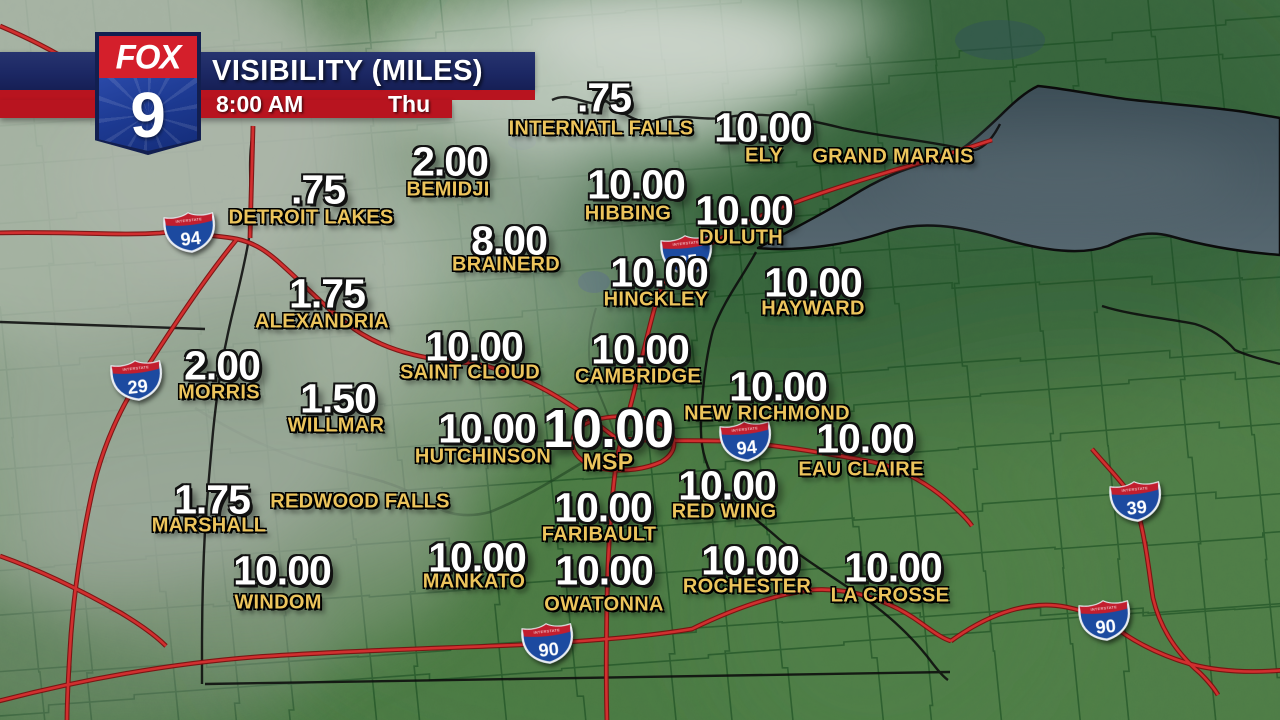 This screenshot has width=1280, height=720. I want to click on visibility-value-red-wing: 10.00, so click(727, 485).